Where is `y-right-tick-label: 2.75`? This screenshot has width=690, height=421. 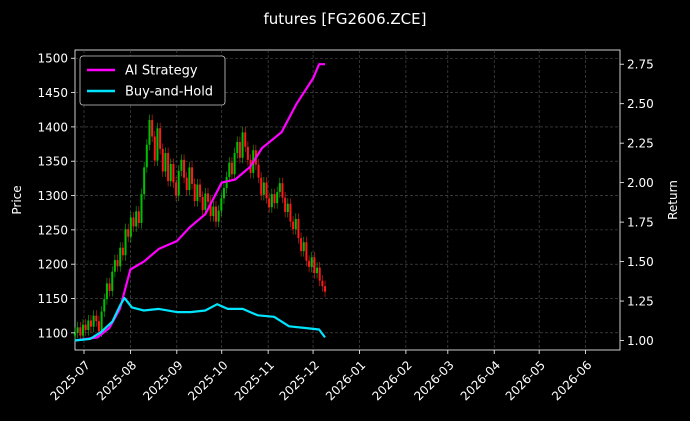 y-right-tick-label: 2.75 is located at coordinates (640, 65).